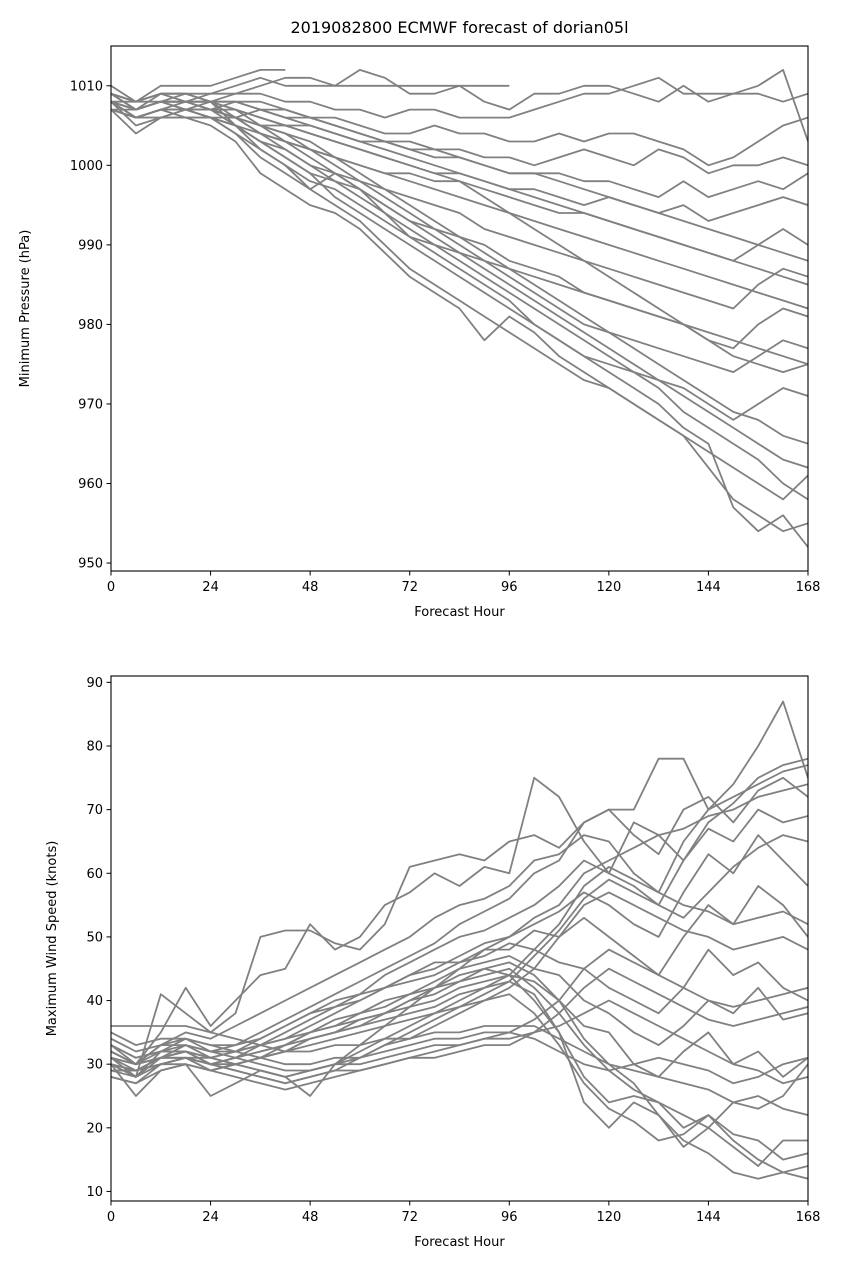  Describe the element at coordinates (808, 1217) in the screenshot. I see `wind-x-tick-label: 168` at that location.